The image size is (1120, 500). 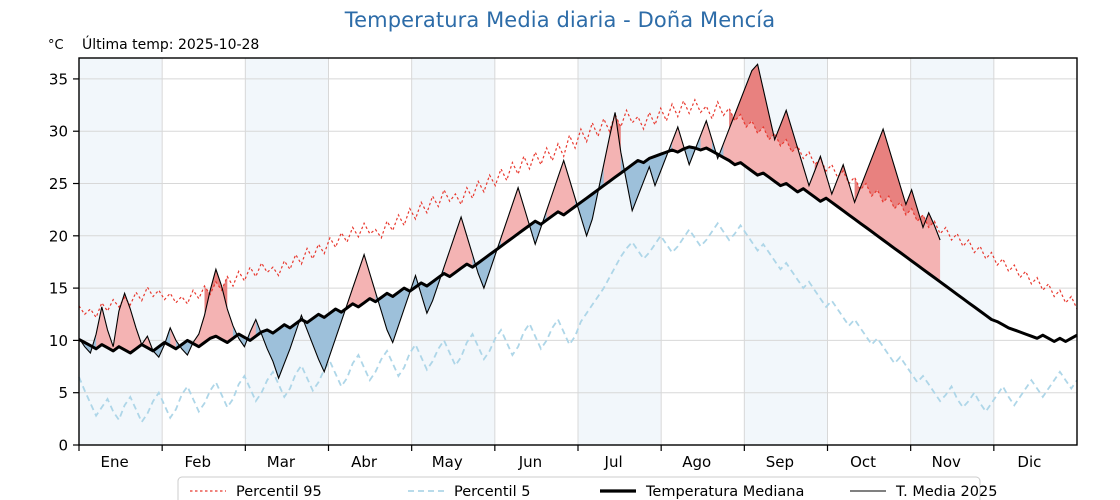 What do you see at coordinates (58, 184) in the screenshot?
I see `y-tick-label: 25` at bounding box center [58, 184].